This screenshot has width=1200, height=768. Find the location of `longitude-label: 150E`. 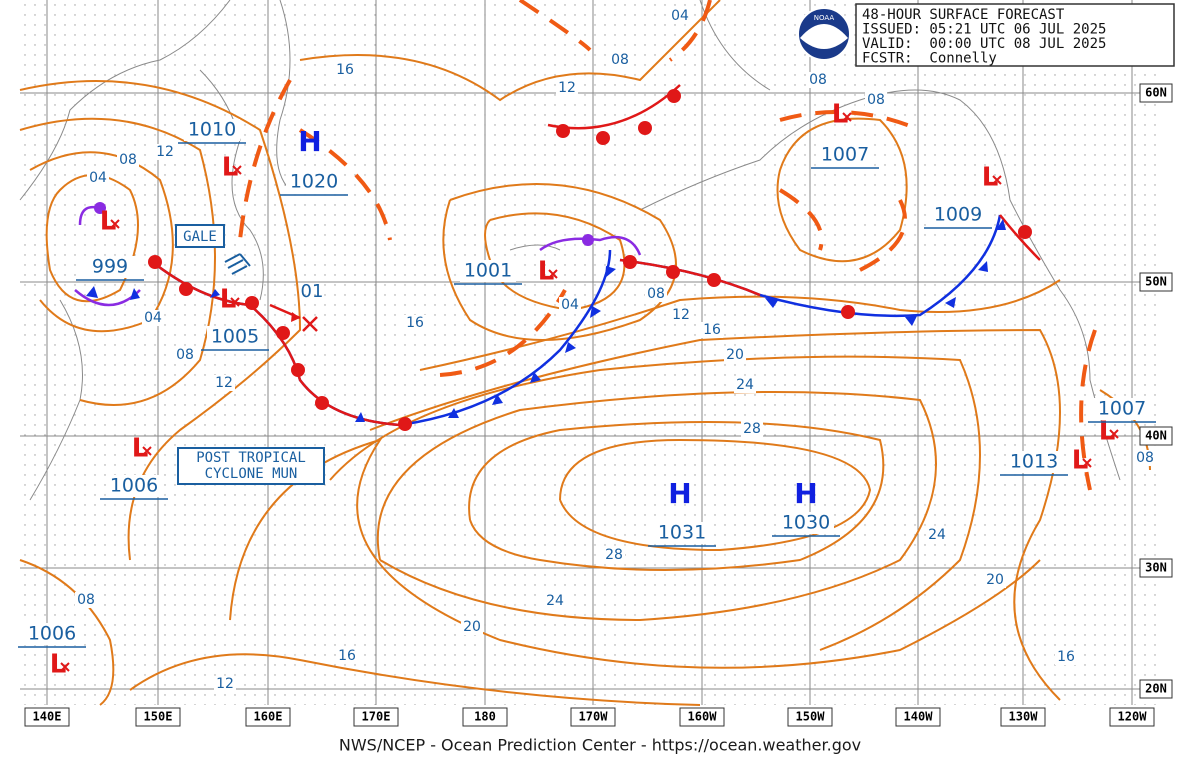

longitude-label: 150E is located at coordinates (158, 717).